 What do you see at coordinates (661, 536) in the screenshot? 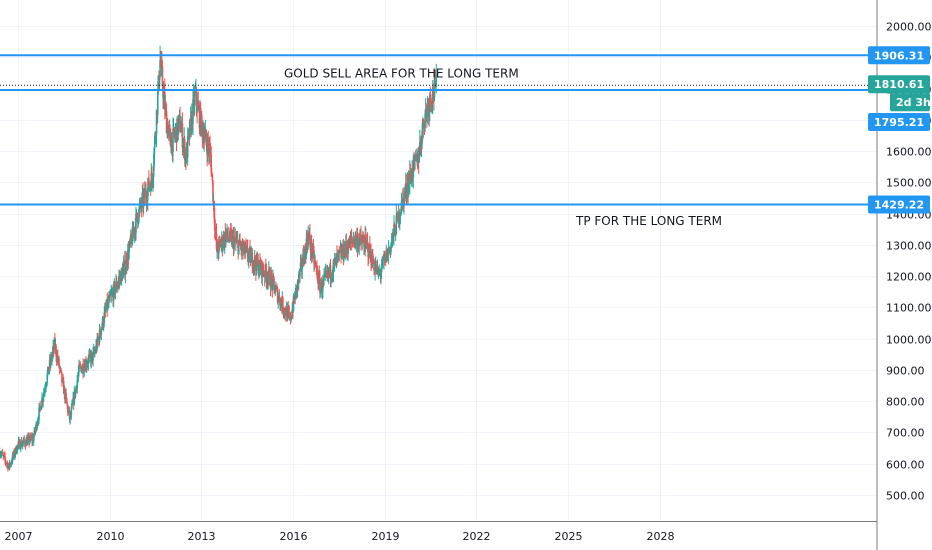
I see `time-tick-label: 2028` at bounding box center [661, 536].